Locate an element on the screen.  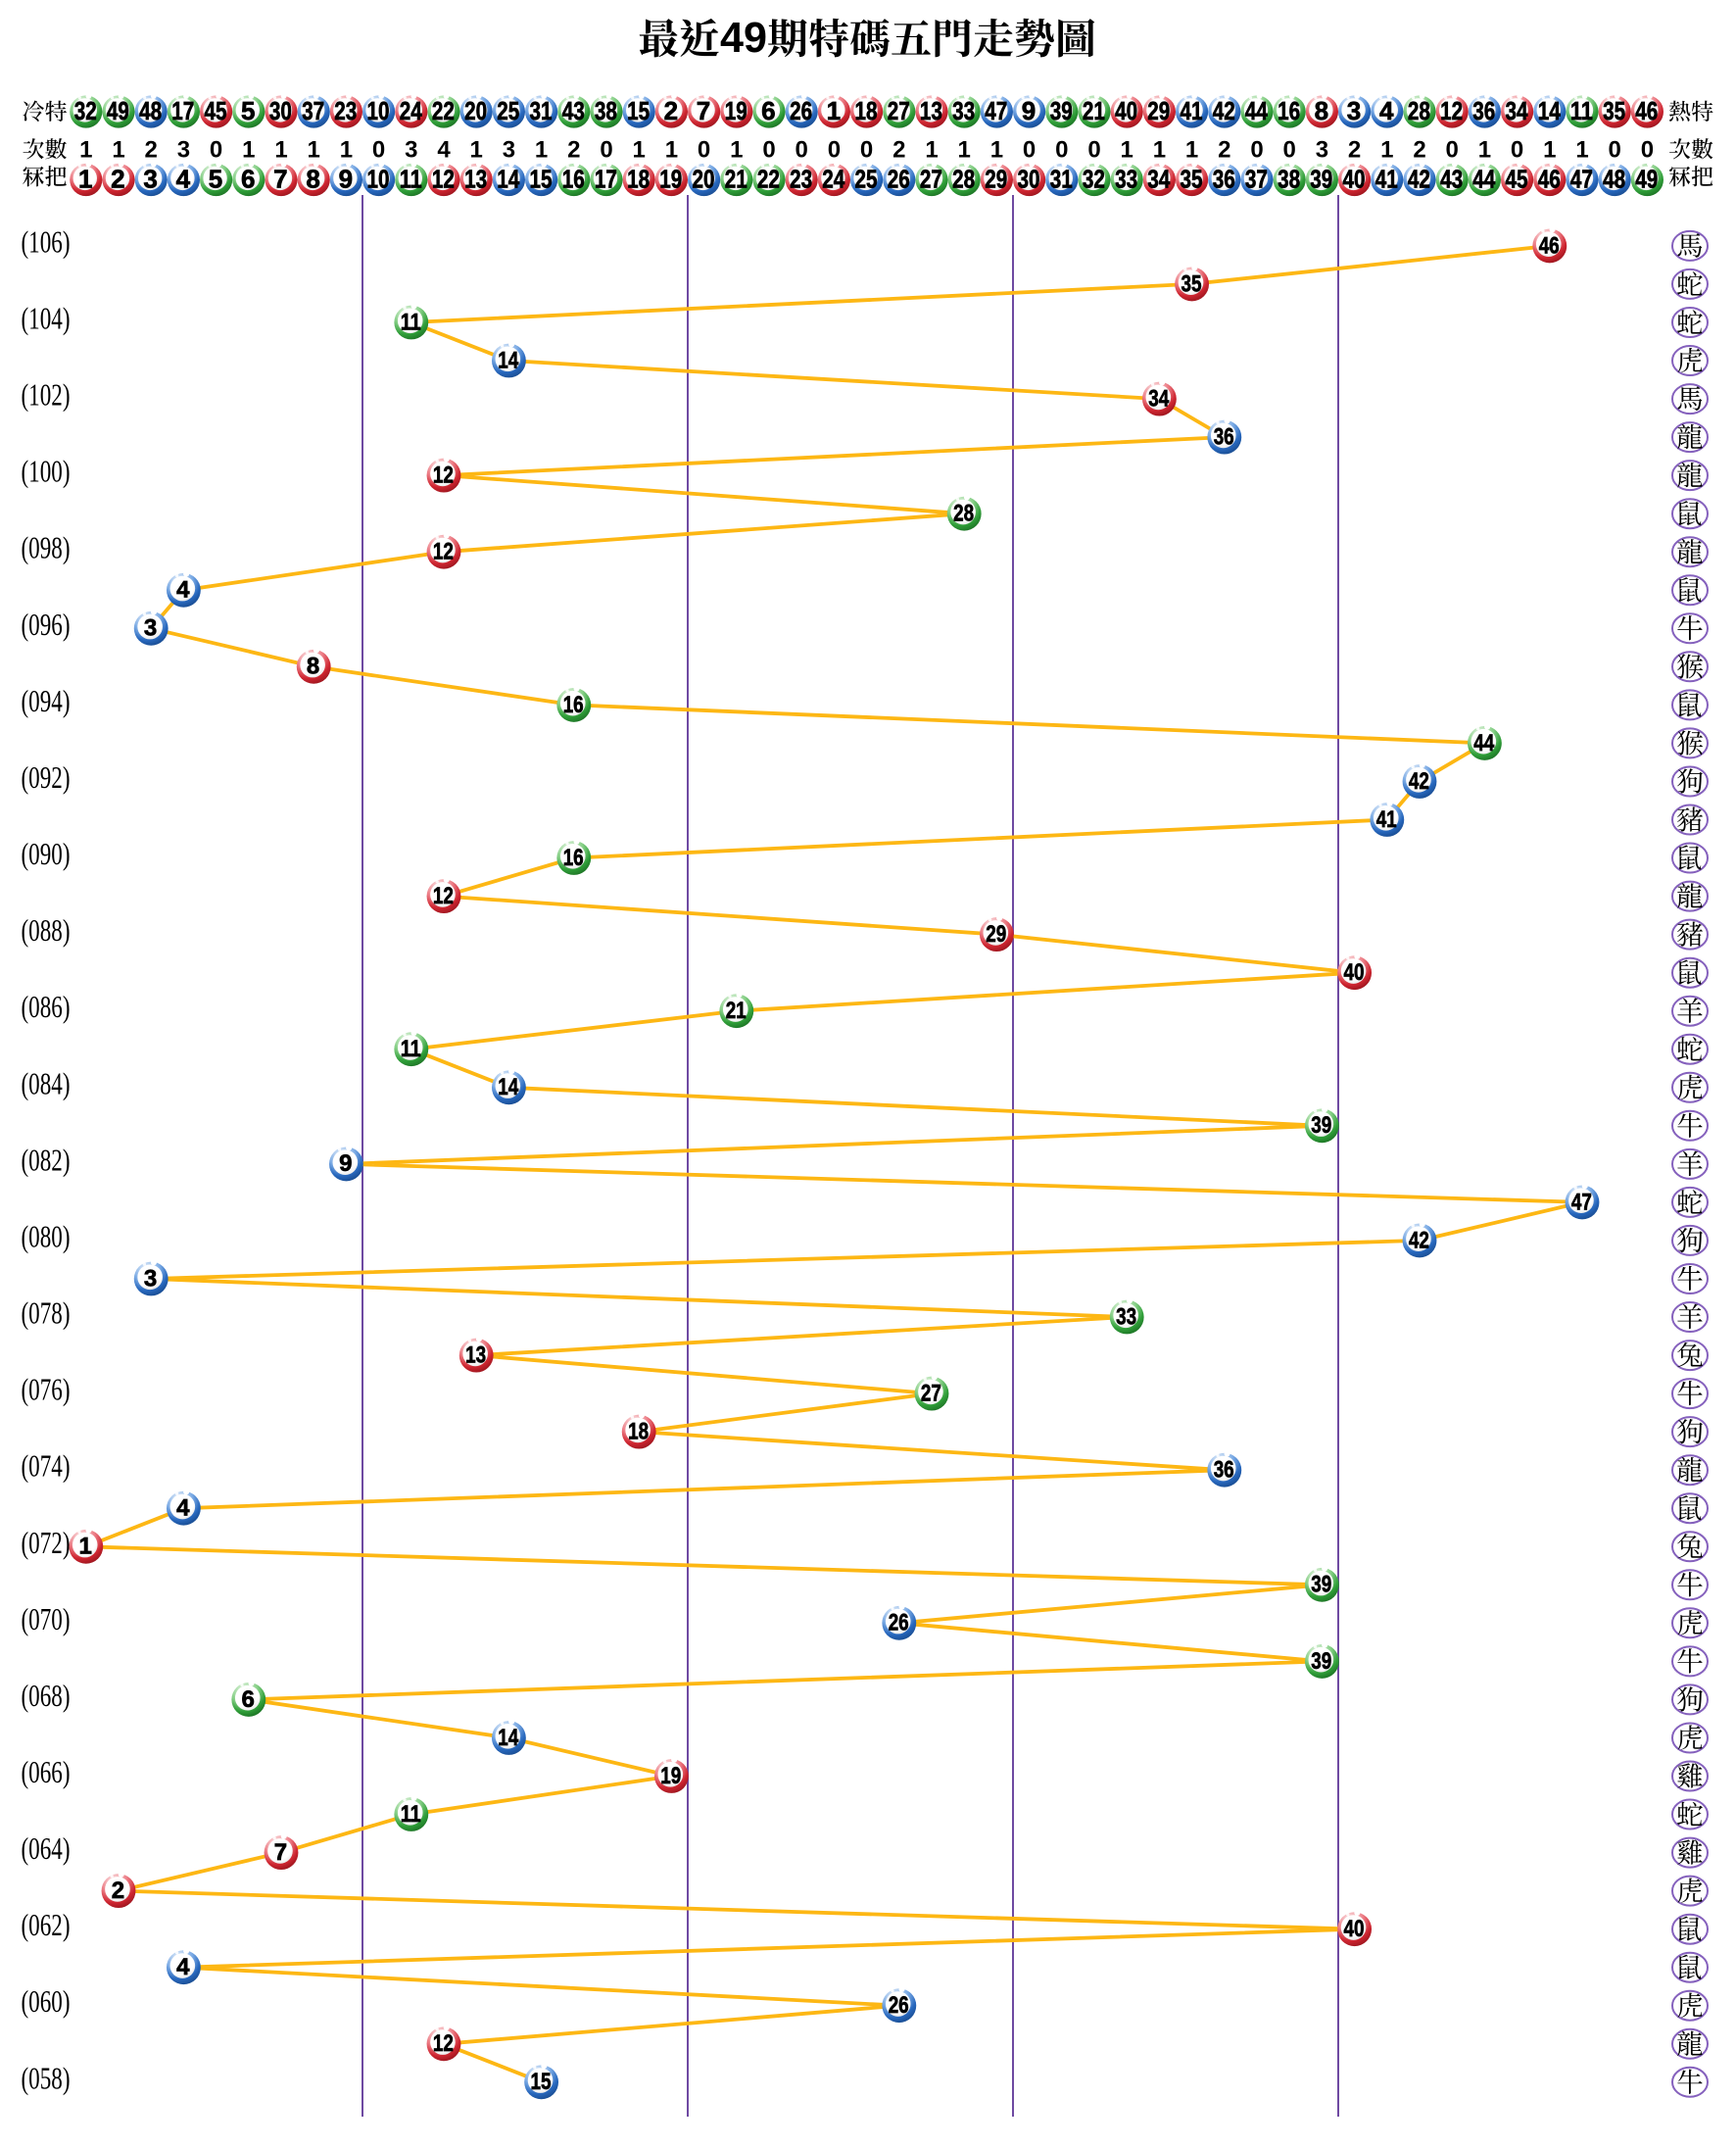
svg-text: 45 is located at coordinates (1517, 179).